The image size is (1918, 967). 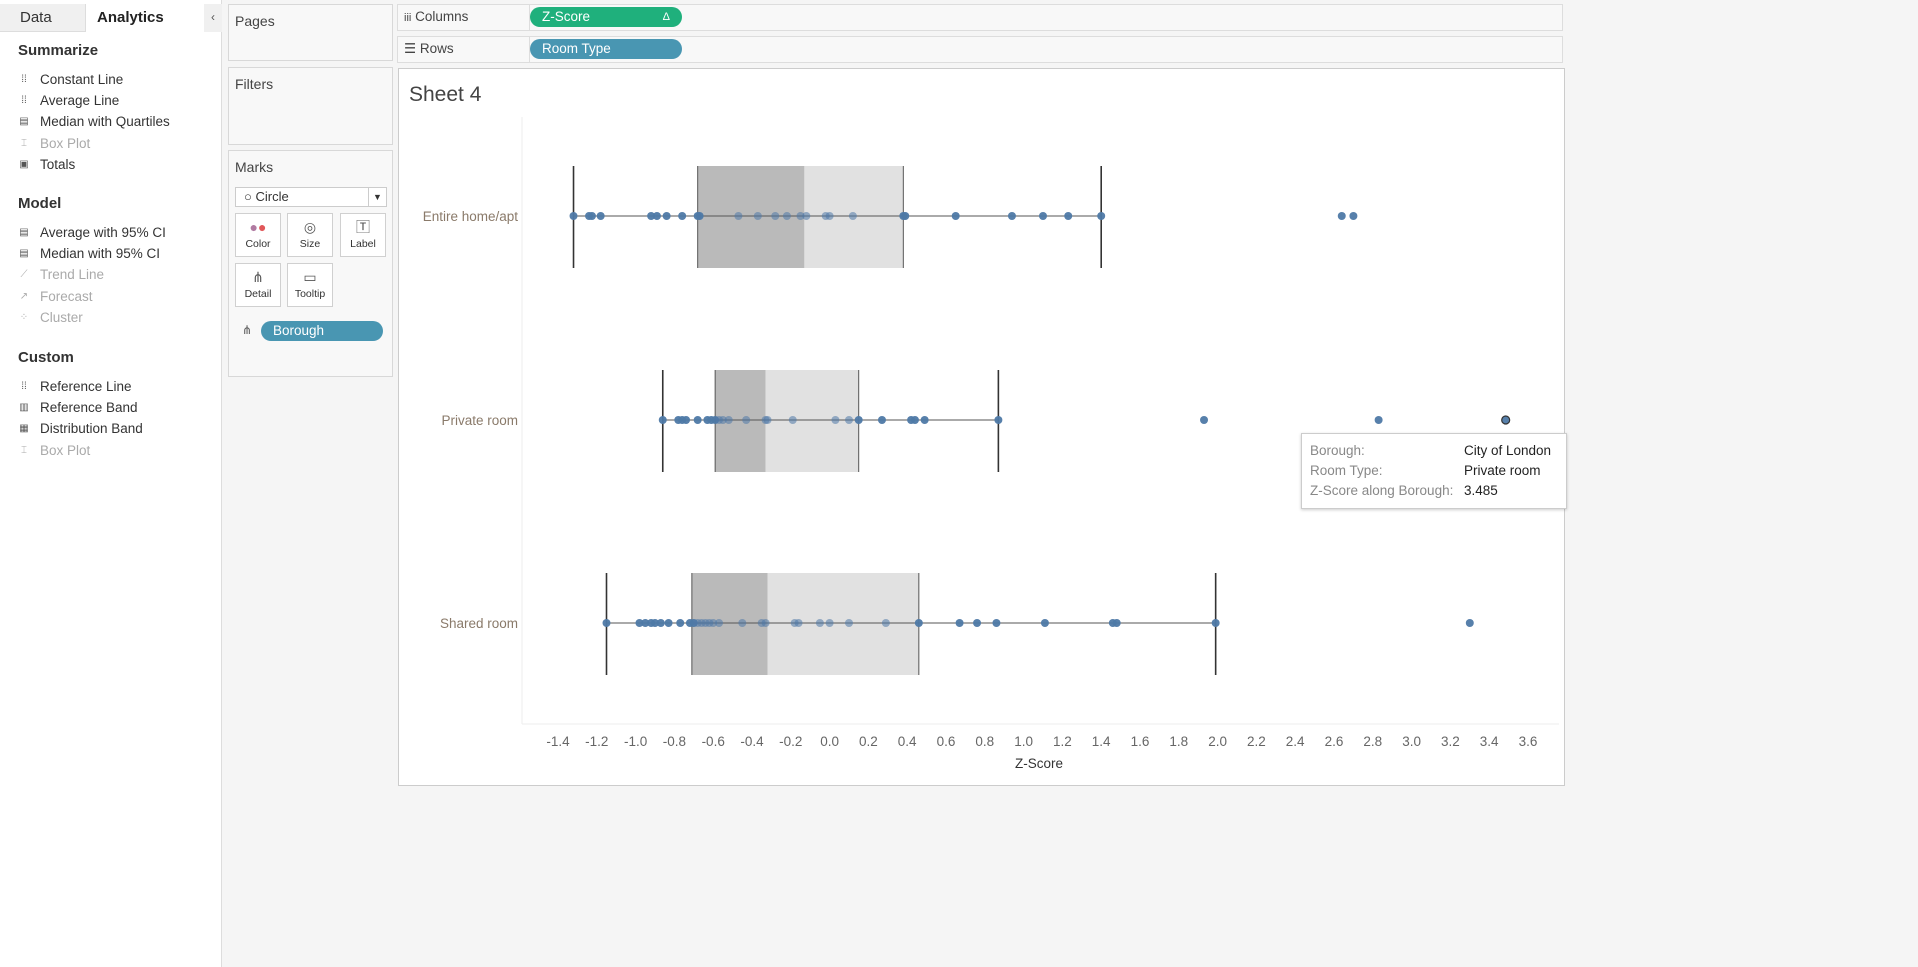 What do you see at coordinates (68, 100) in the screenshot?
I see `analytics-item-average-line: ⁞⁞ Average Line` at bounding box center [68, 100].